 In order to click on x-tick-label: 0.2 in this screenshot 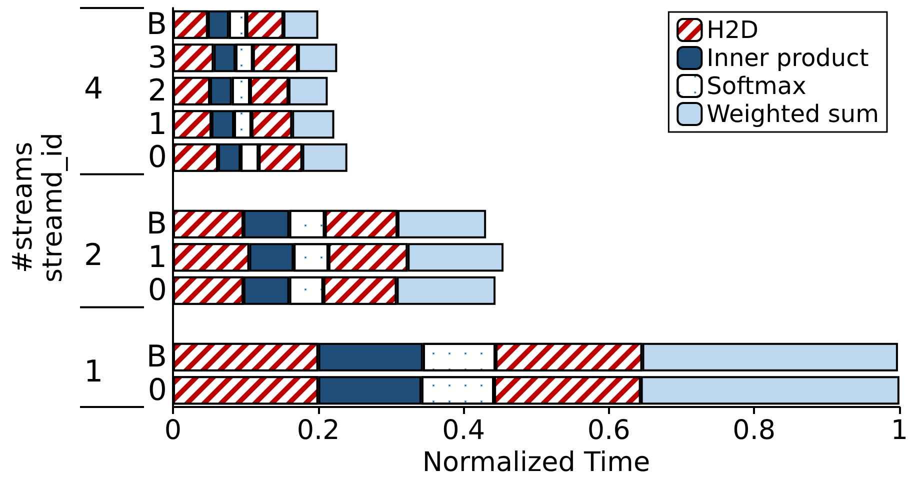, I will do `click(318, 430)`.